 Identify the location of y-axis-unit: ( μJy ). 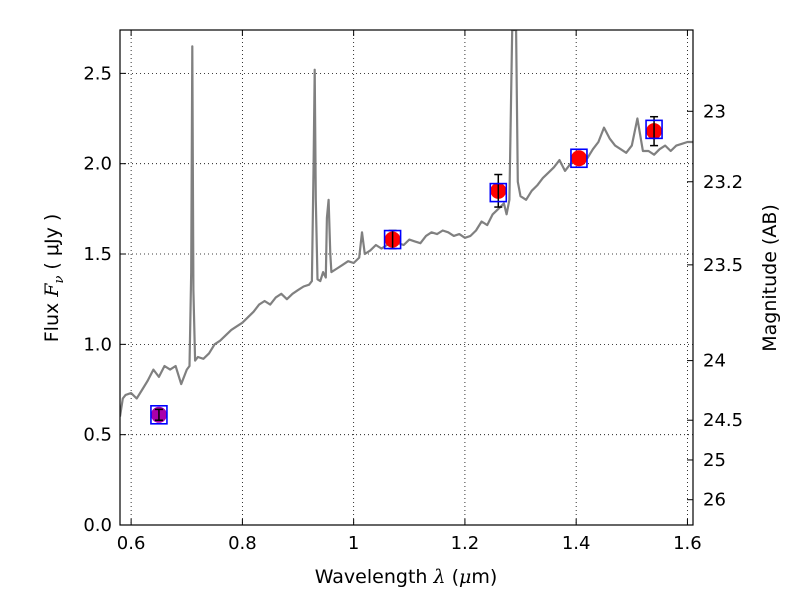
(52, 242).